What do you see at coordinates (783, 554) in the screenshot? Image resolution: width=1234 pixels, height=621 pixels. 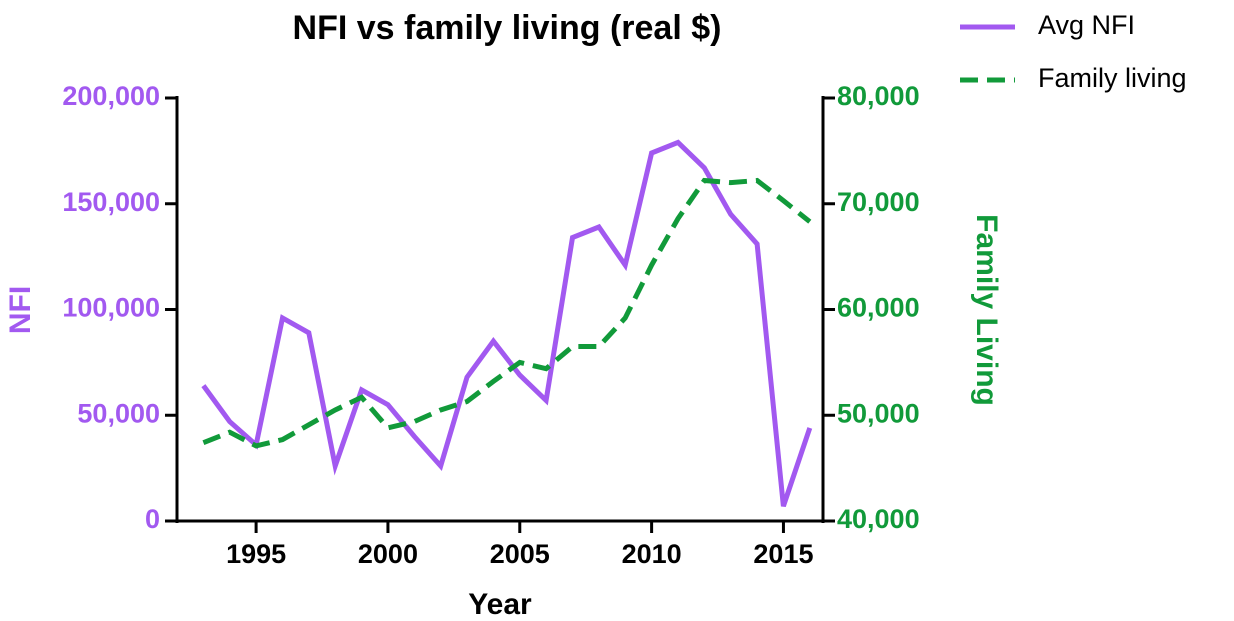 I see `x-tick-label: 2015` at bounding box center [783, 554].